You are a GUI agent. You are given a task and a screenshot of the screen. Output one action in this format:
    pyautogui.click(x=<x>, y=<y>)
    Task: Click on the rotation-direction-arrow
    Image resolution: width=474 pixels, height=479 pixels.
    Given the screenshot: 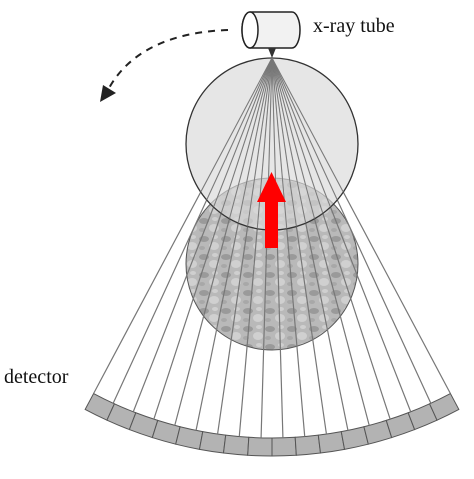 What is the action you would take?
    pyautogui.click(x=164, y=65)
    